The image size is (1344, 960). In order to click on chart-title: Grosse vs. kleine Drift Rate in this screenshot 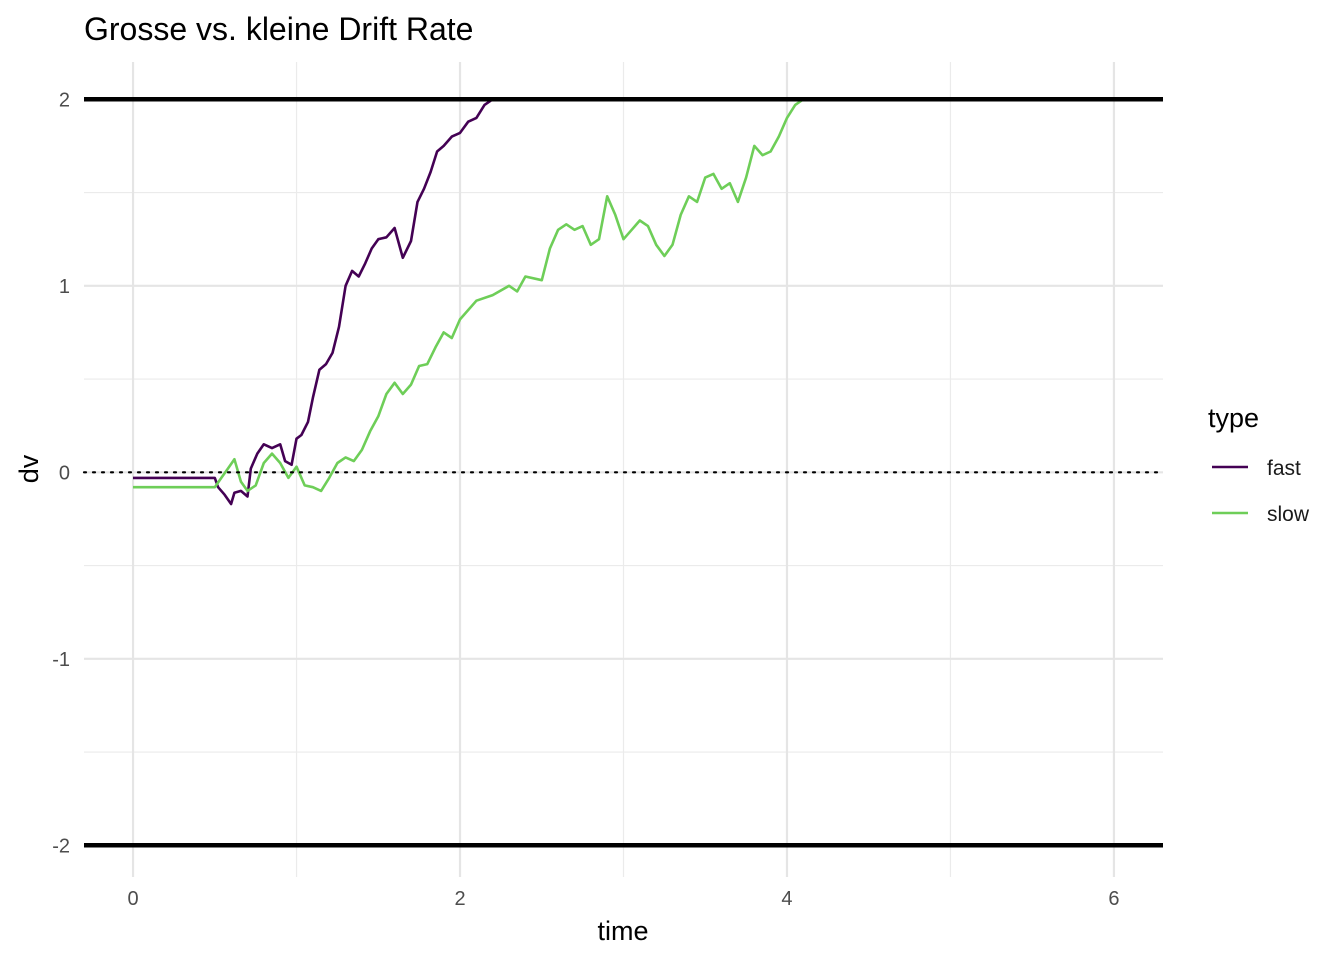, I will do `click(278, 29)`.